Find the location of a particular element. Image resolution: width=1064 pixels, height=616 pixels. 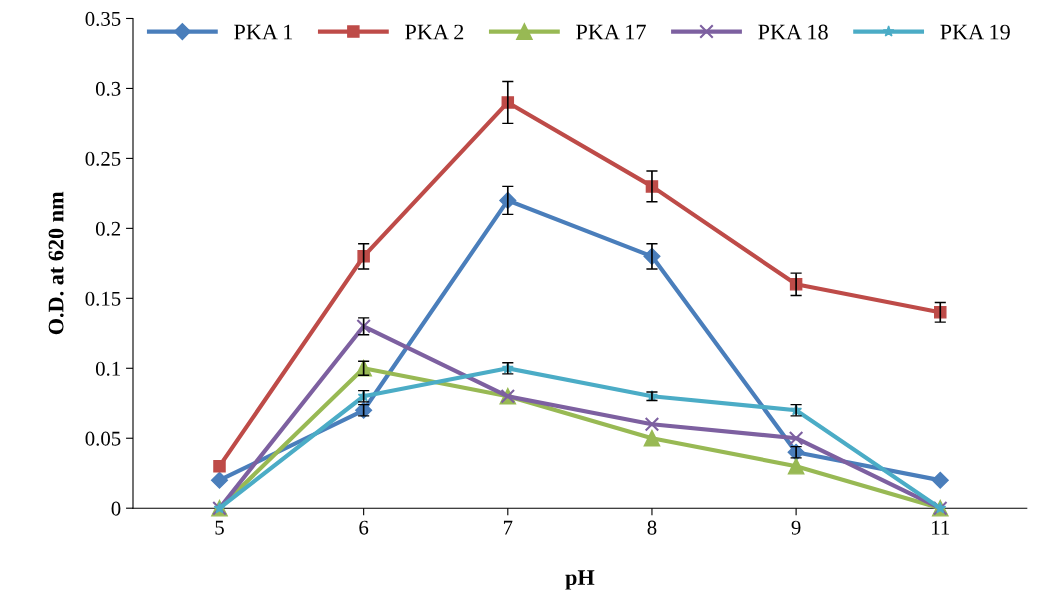

x-tick-label: 8 is located at coordinates (652, 527).